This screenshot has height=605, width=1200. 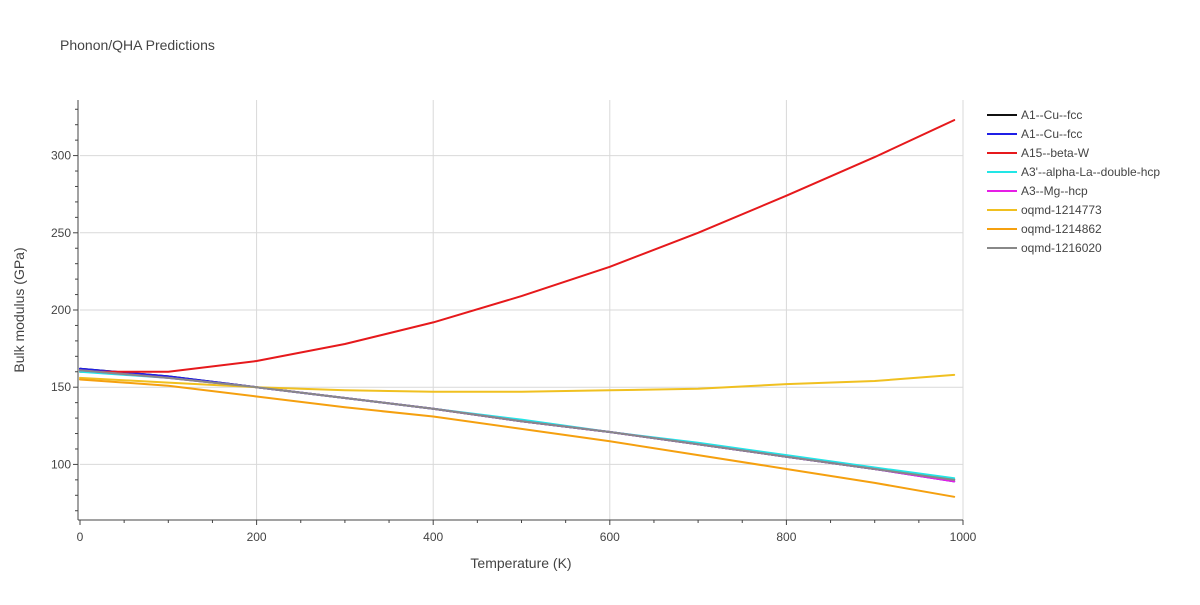 I want to click on y-axis-title: Bulk modulus (GPa), so click(x=19, y=309).